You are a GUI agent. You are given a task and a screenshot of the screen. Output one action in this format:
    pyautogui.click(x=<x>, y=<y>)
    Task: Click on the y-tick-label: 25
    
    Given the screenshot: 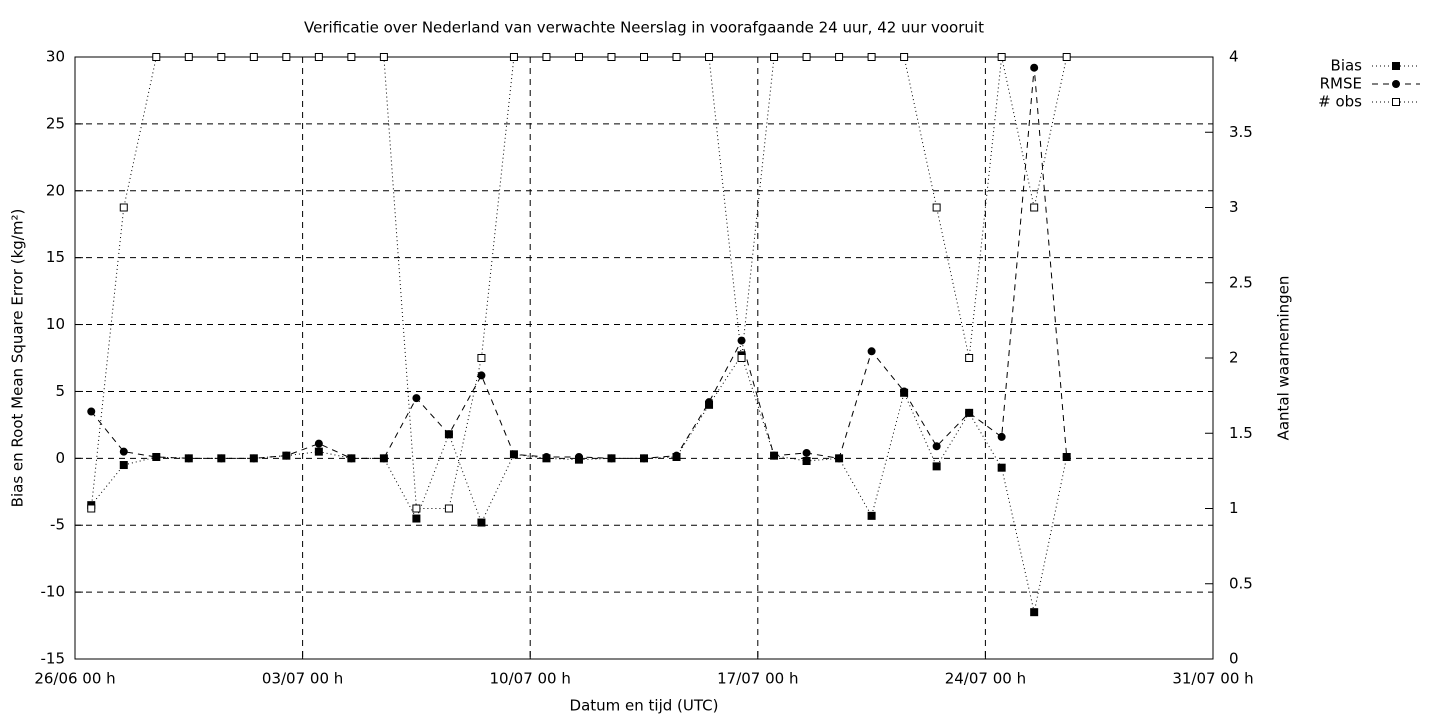 What is the action you would take?
    pyautogui.click(x=55, y=123)
    